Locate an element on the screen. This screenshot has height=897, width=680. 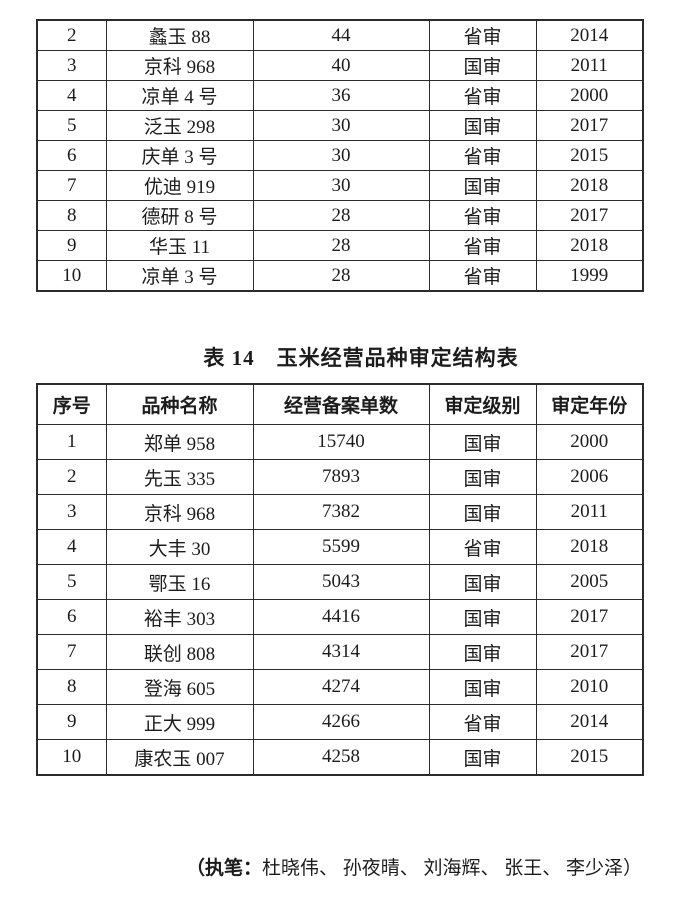
authors-note: （执笔：杜晓伟、 孙夜晴、 刘海辉、 张王、 李少泽） is located at coordinates (414, 868).